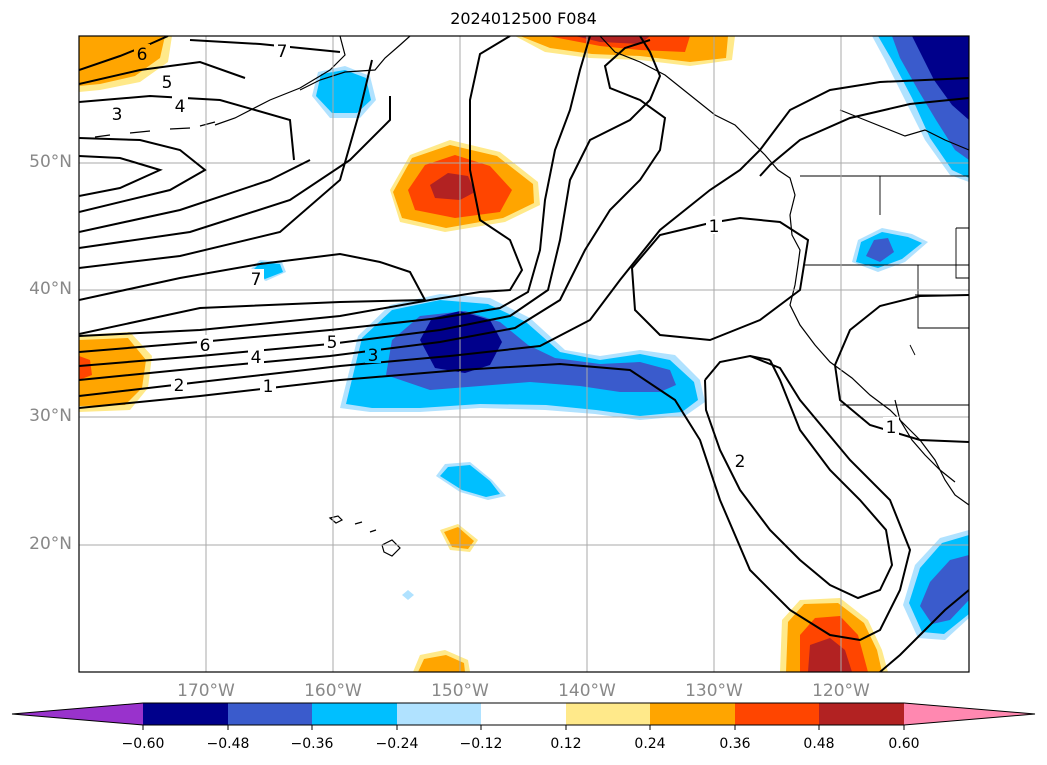 This screenshot has width=1047, height=765. Describe the element at coordinates (50, 544) in the screenshot. I see `lat-label-20n: 20°N` at that location.